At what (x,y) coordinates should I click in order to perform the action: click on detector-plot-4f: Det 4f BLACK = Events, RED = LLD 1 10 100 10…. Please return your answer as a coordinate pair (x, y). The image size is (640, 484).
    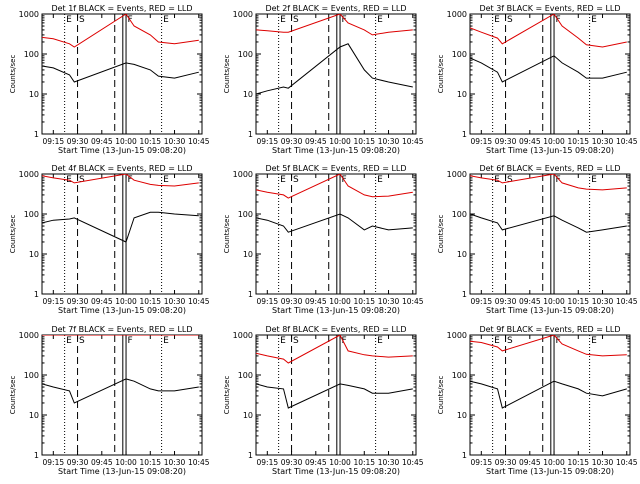
    Looking at the image, I should click on (109, 239).